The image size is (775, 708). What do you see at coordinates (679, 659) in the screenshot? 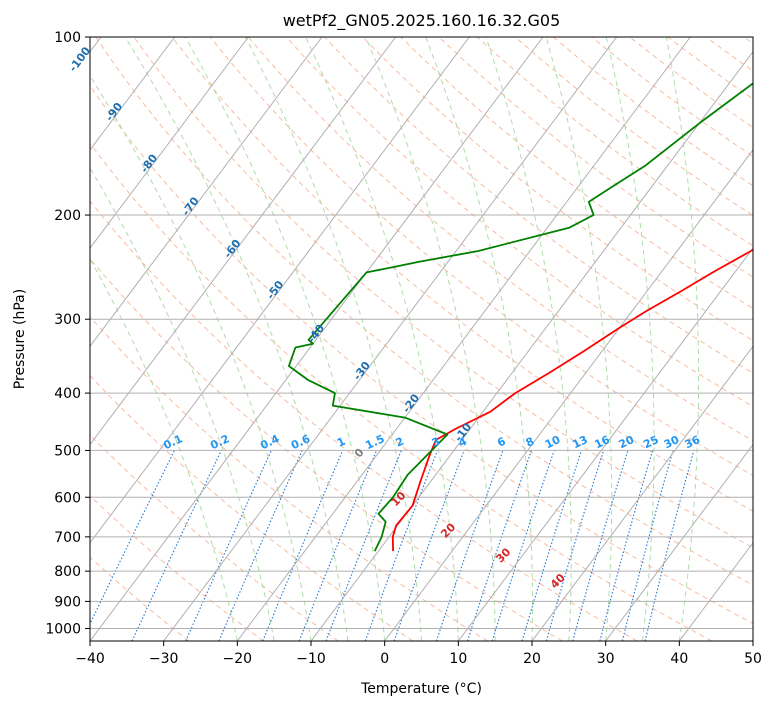
I see `x-tick-label: 40` at bounding box center [679, 659].